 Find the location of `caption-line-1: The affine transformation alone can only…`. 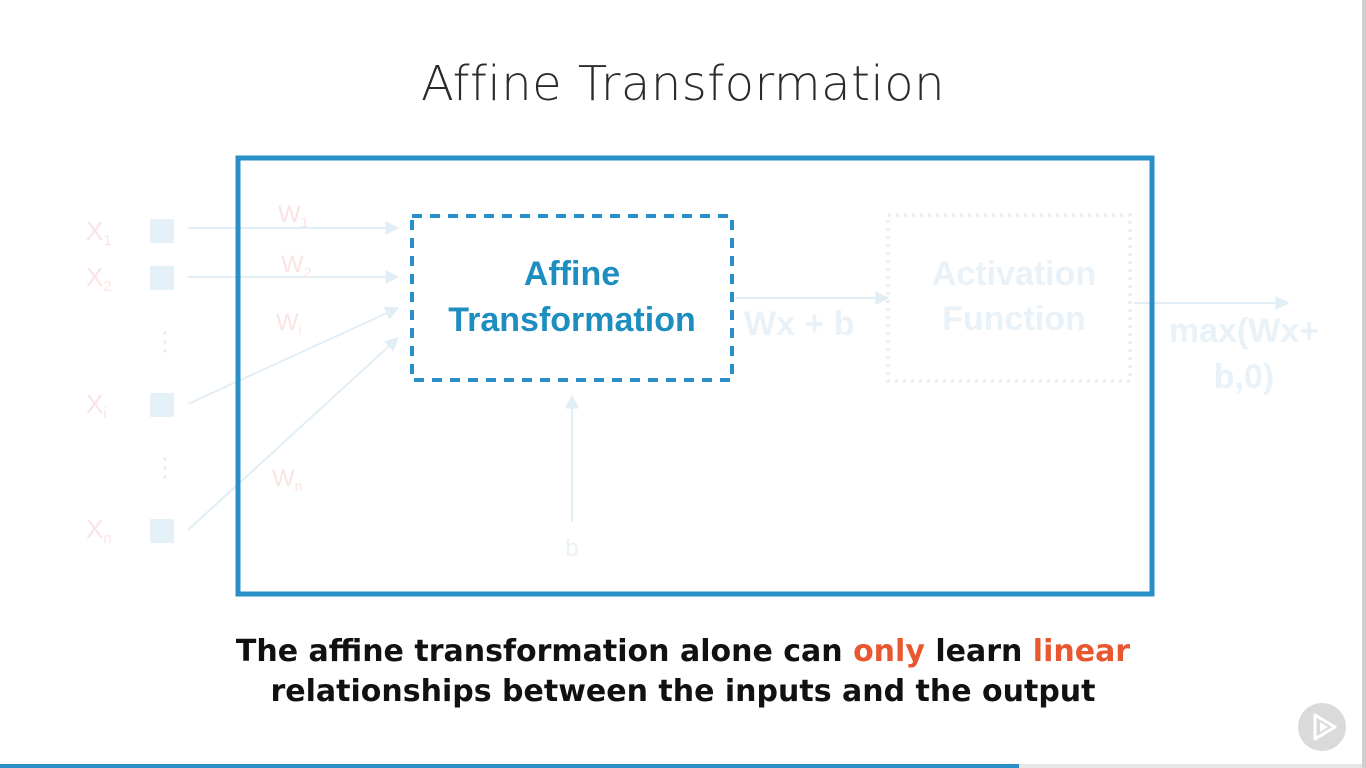

caption-line-1: The affine transformation alone can only… is located at coordinates (683, 652).